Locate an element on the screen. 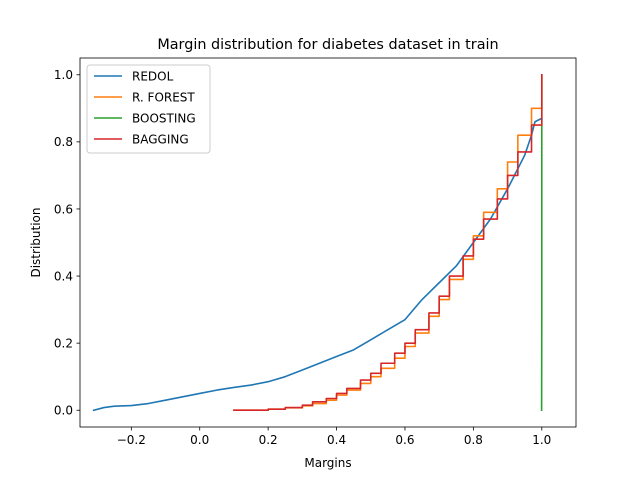 The width and height of the screenshot is (640, 480). y-tick-label: 1.0 is located at coordinates (63, 75).